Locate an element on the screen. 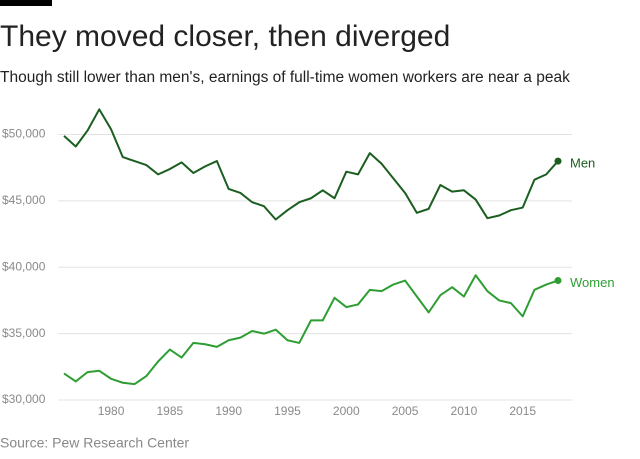  x-tick-label: 2005 is located at coordinates (405, 411).